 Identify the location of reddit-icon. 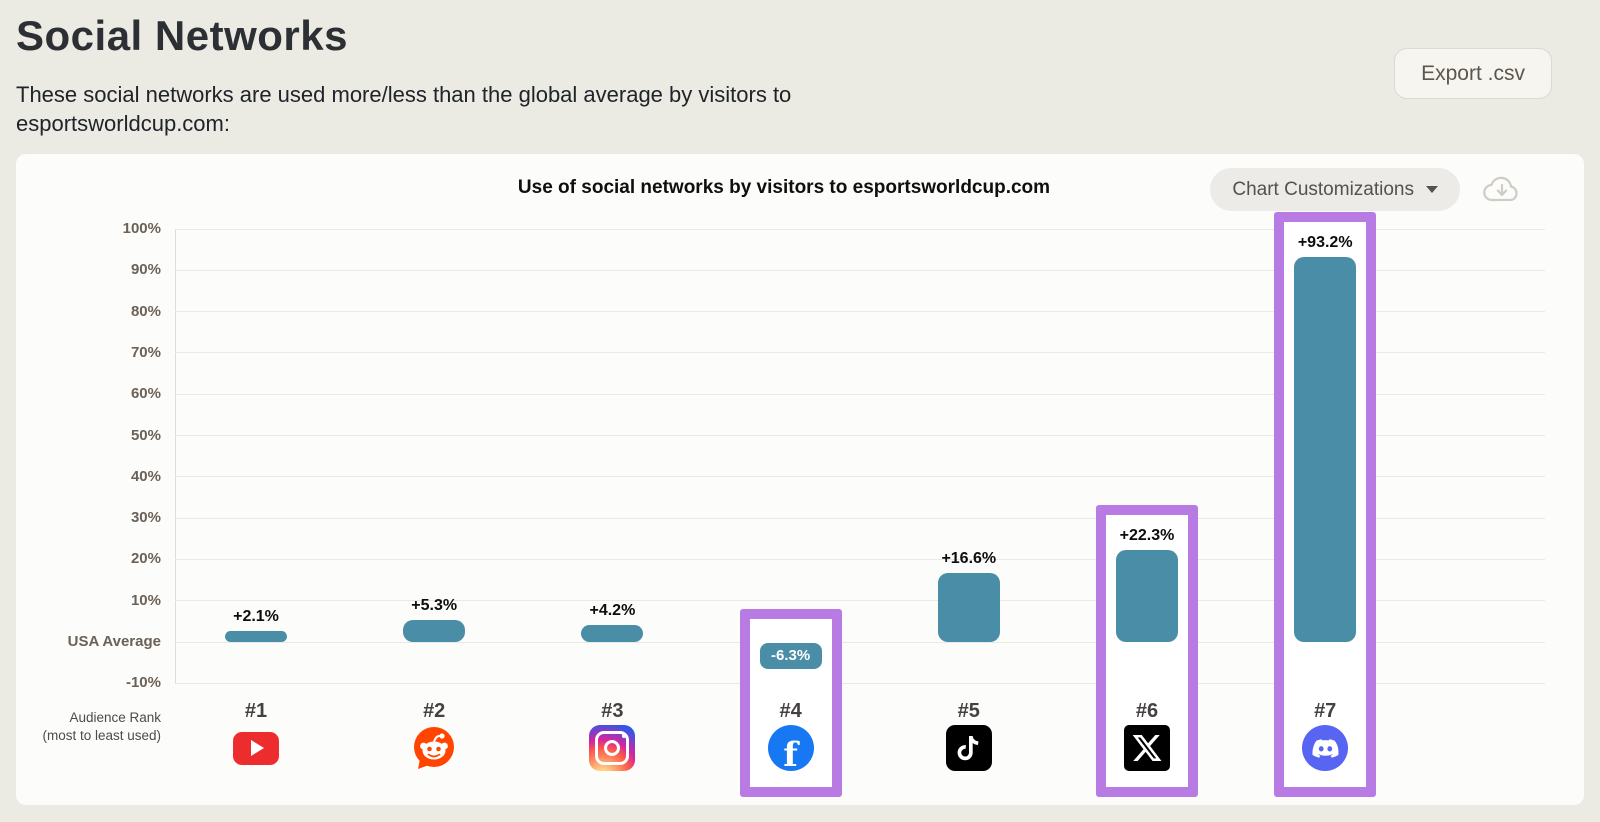
(434, 748).